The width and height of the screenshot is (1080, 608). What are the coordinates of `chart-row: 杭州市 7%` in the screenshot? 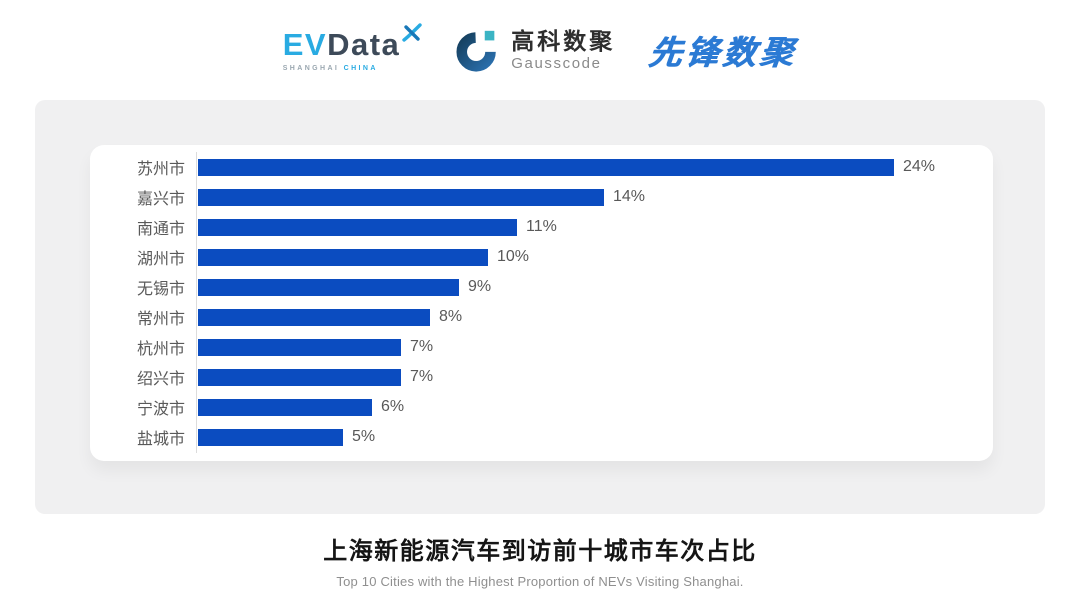 It's located at (535, 347).